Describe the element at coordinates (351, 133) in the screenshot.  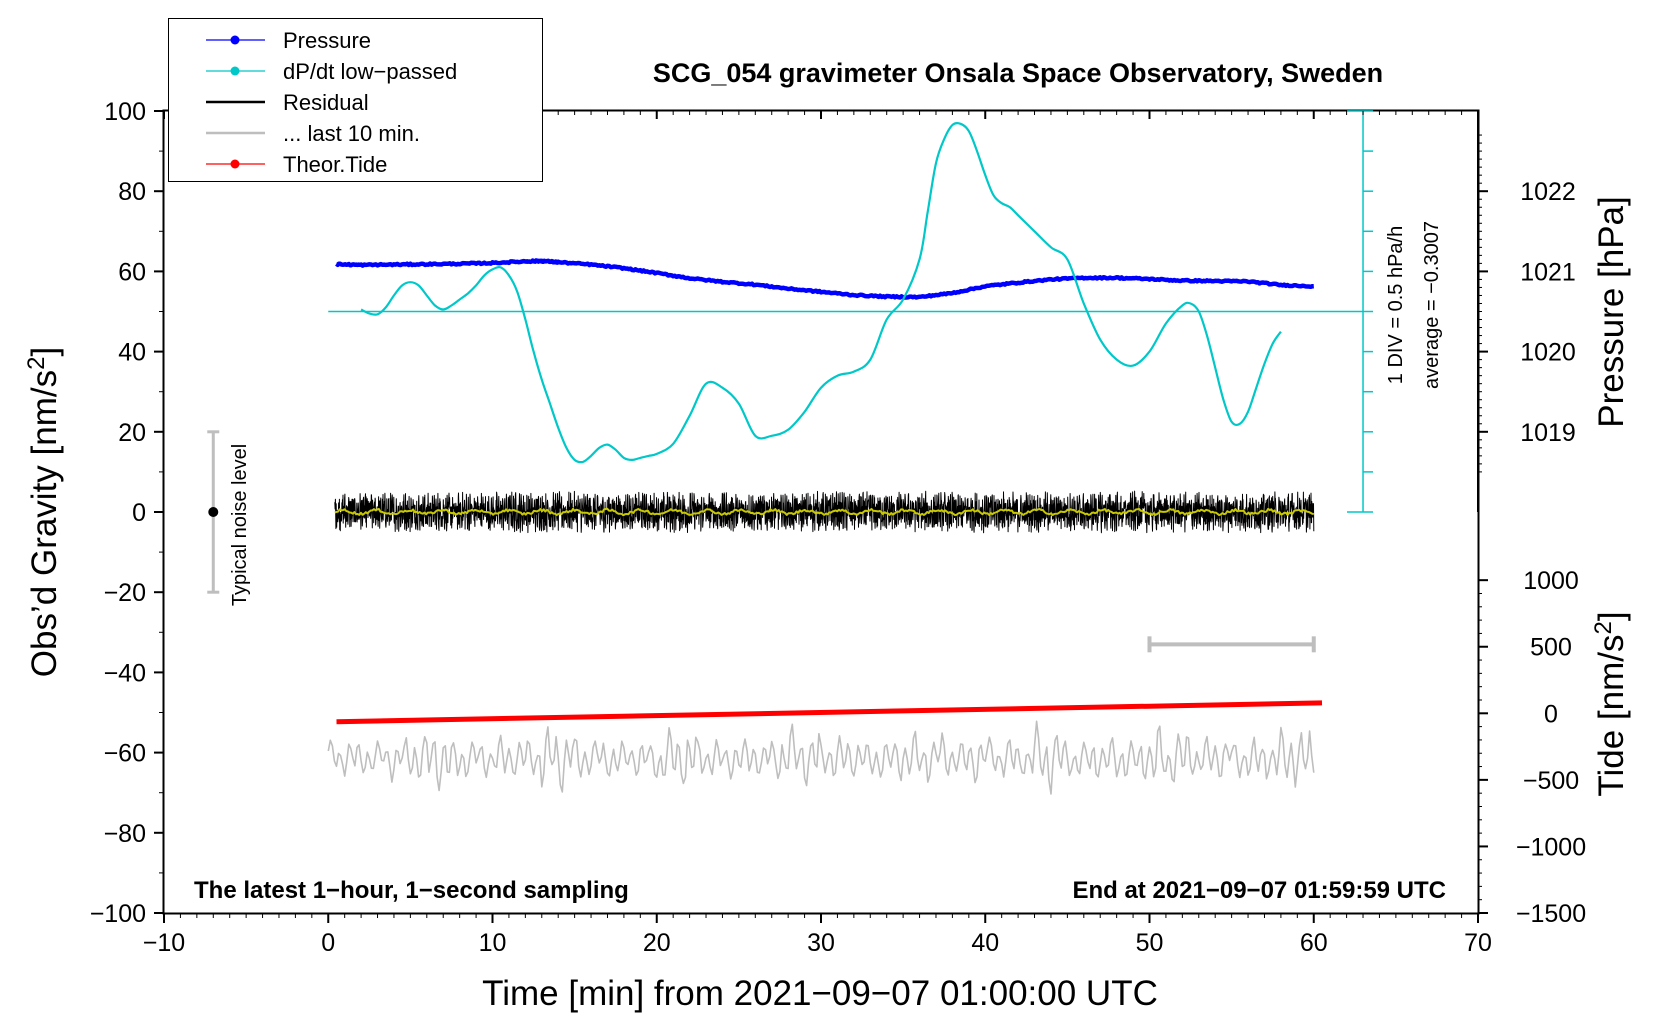
I see `legend-label: ... last 10 min.` at that location.